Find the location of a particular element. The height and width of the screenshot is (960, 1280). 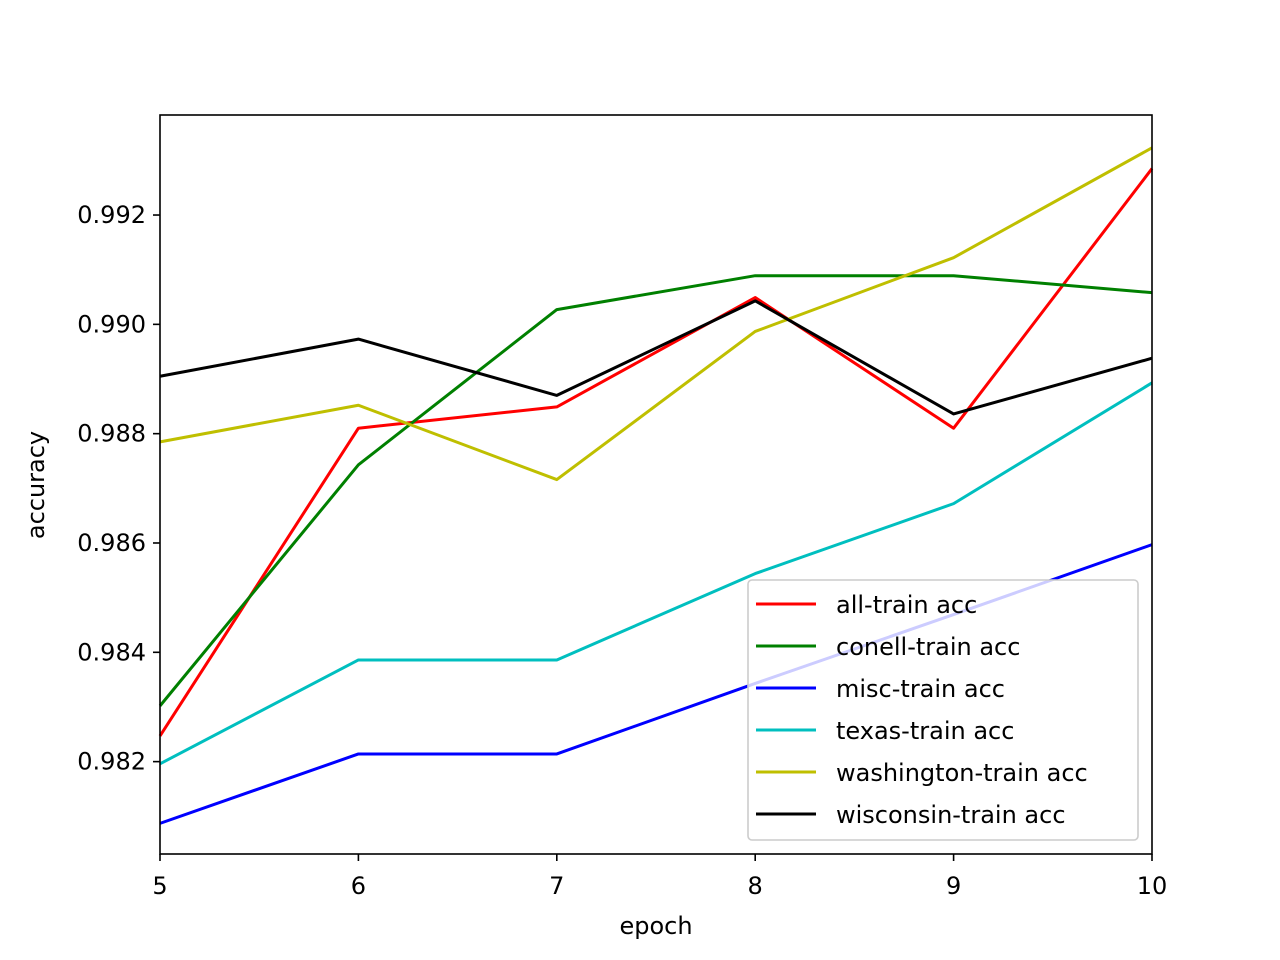

x-tick-label: 6 is located at coordinates (358, 886).